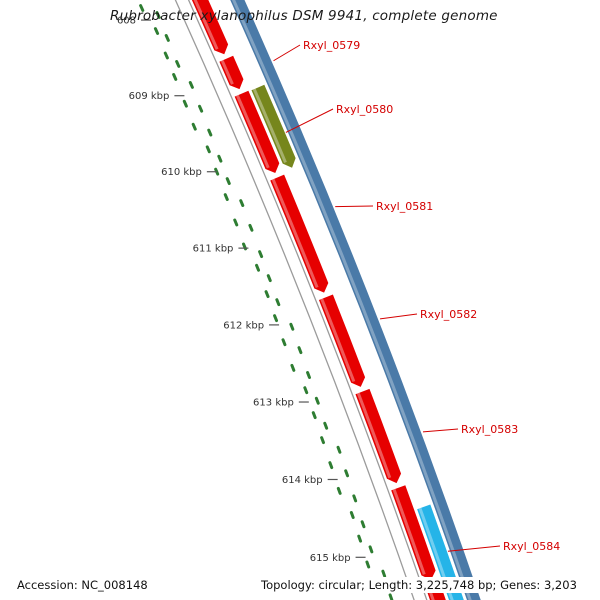 The width and height of the screenshot is (600, 600). What do you see at coordinates (243, 325) in the screenshot?
I see `axis-label: 612 kbp` at bounding box center [243, 325].